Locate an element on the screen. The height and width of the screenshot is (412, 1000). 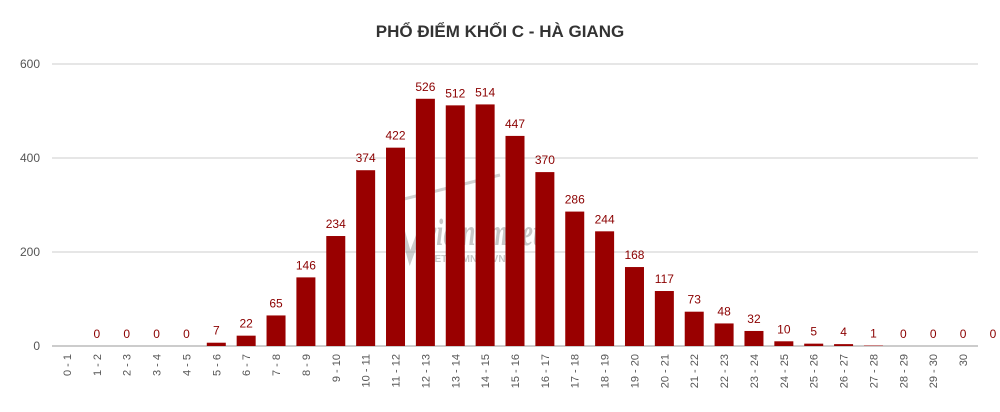
x-tick-label: 18 - 19 is located at coordinates (606, 371).